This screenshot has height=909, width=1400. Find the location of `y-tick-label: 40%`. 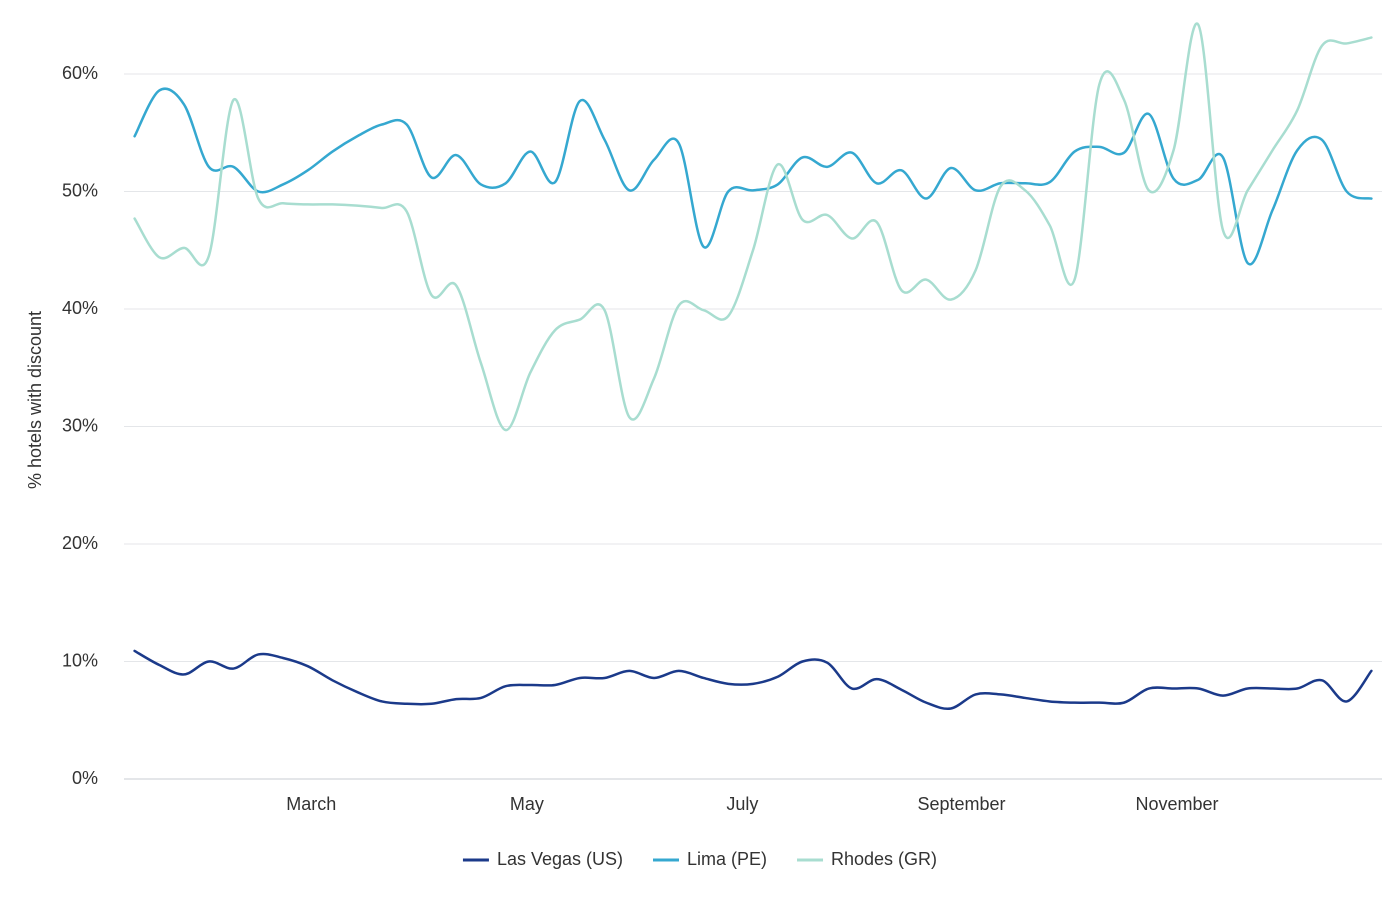

y-tick-label: 40% is located at coordinates (80, 308).